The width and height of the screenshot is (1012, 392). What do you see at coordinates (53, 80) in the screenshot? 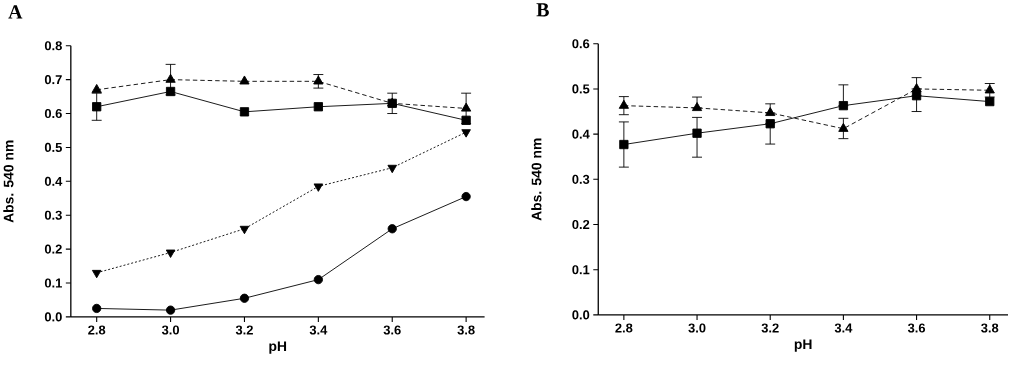
I see `y-tick-label: 0.7` at bounding box center [53, 80].